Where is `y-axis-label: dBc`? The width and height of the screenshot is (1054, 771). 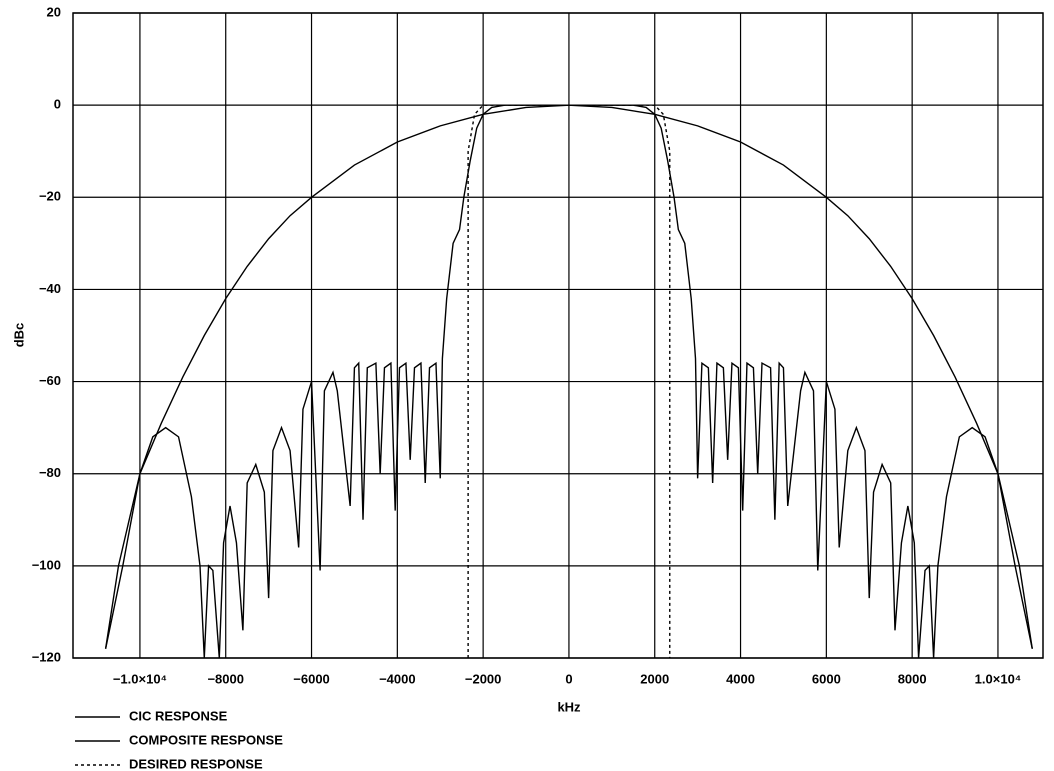 y-axis-label: dBc is located at coordinates (18, 335).